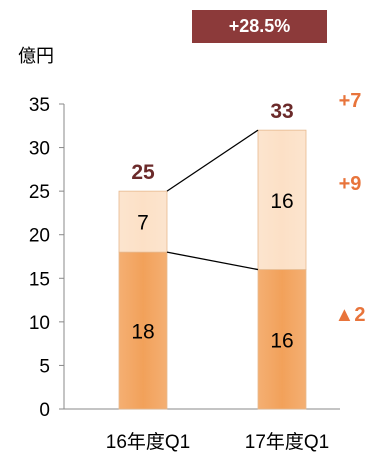 Image resolution: width=367 pixels, height=456 pixels. I want to click on segment-value-label: 18, so click(142, 332).